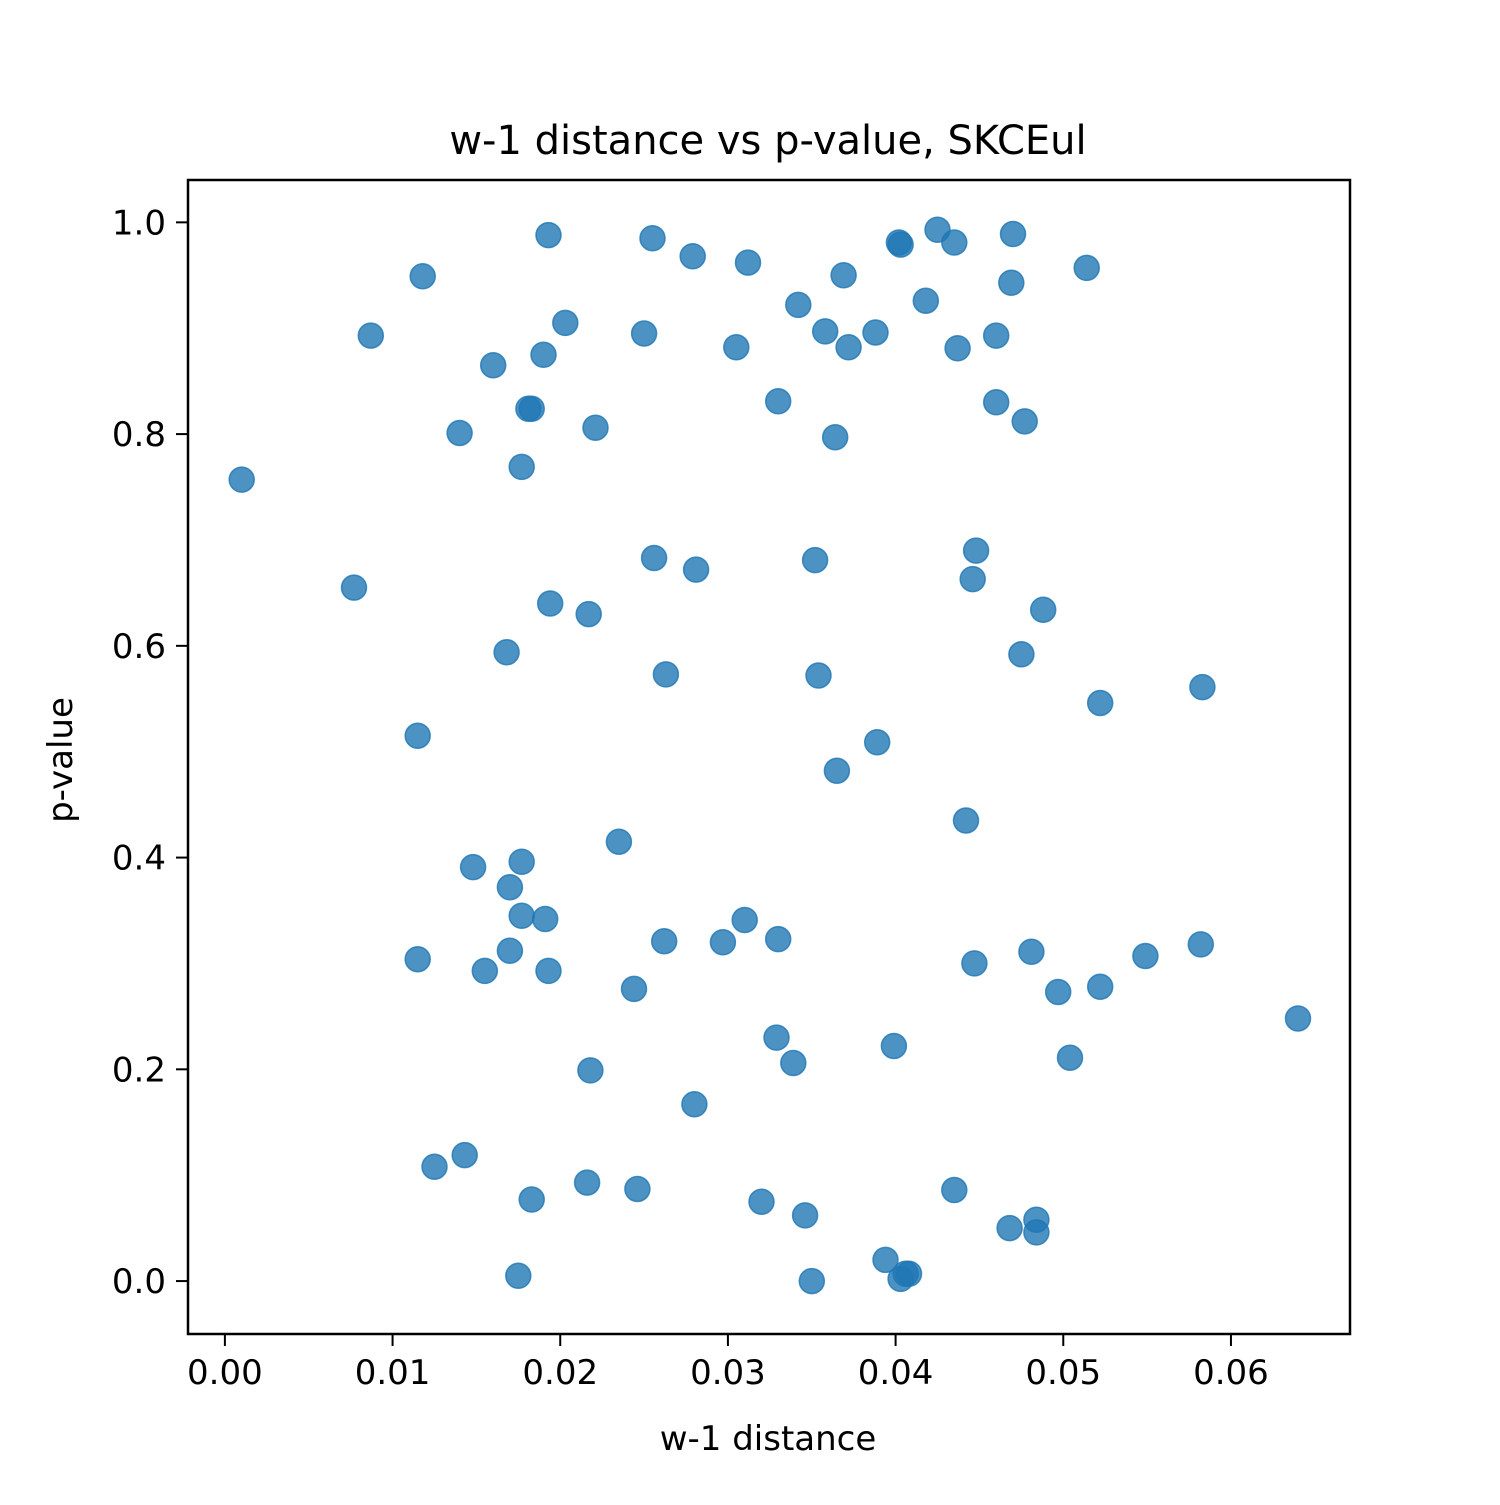 Image resolution: width=1500 pixels, height=1505 pixels. What do you see at coordinates (1063, 1373) in the screenshot?
I see `x-tick-label: 0.05` at bounding box center [1063, 1373].